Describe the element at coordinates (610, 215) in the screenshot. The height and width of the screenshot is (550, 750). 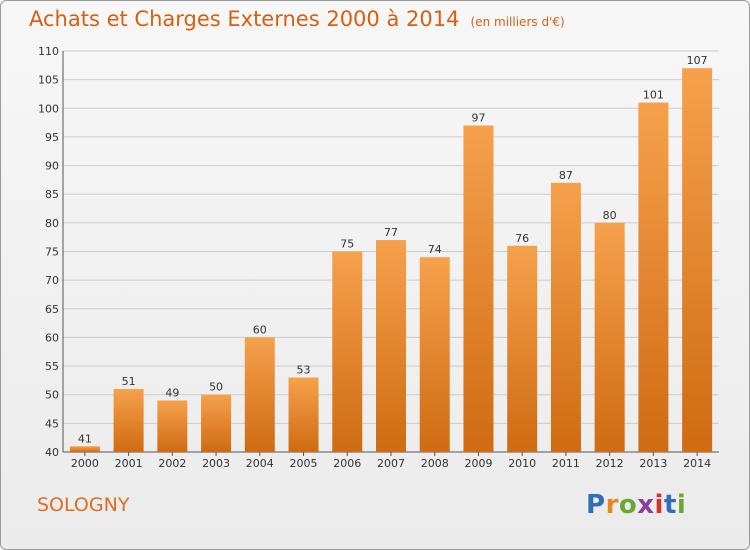
I see `bar-value-label: 80` at that location.